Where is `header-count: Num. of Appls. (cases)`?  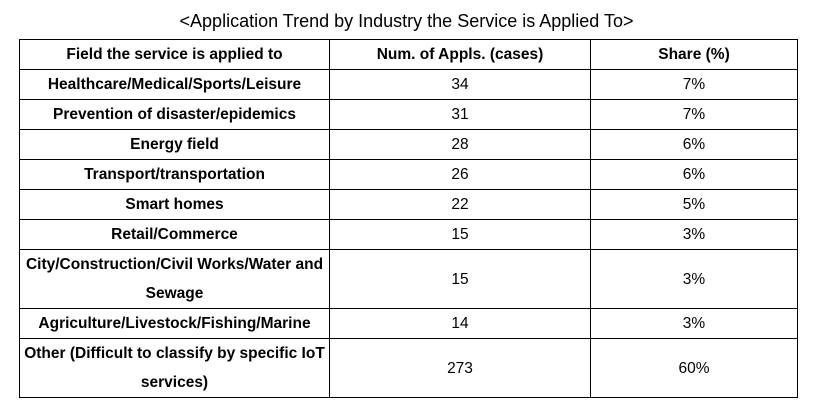
header-count: Num. of Appls. (cases) is located at coordinates (460, 54).